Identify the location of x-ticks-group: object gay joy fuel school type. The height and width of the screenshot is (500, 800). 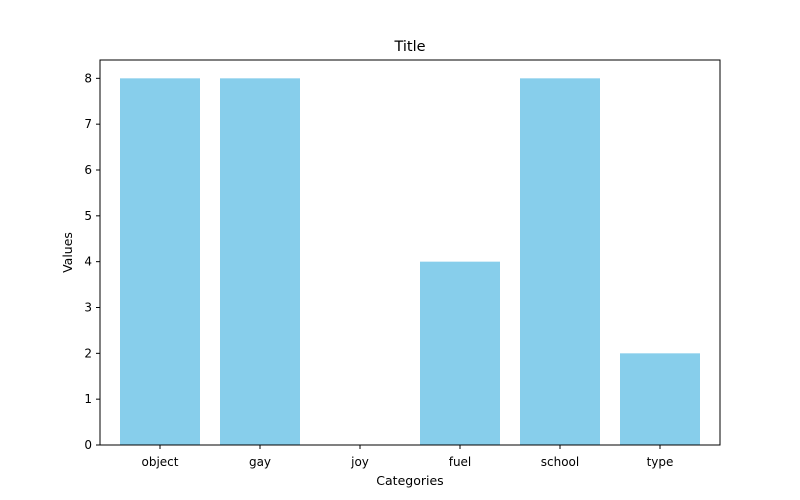
(408, 457).